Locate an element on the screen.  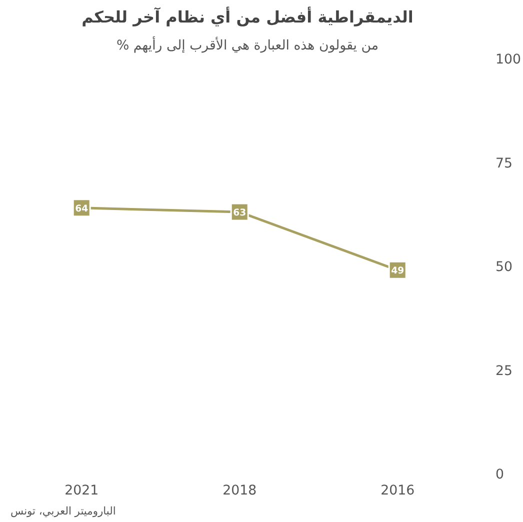
y-tick-label: 0 is located at coordinates (500, 475).